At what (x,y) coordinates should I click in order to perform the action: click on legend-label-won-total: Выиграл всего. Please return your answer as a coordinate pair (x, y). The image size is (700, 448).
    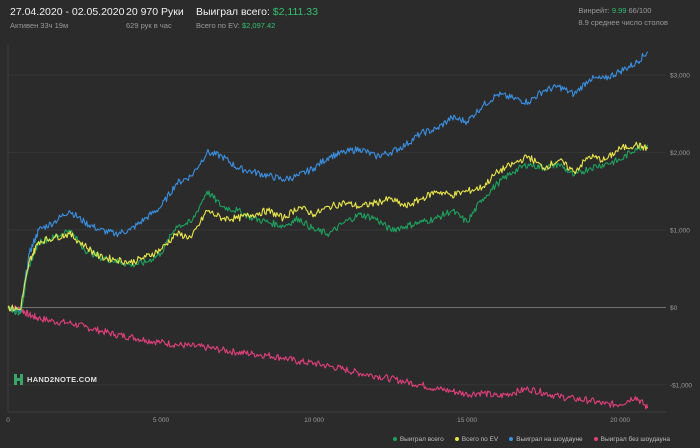
    Looking at the image, I should click on (421, 439).